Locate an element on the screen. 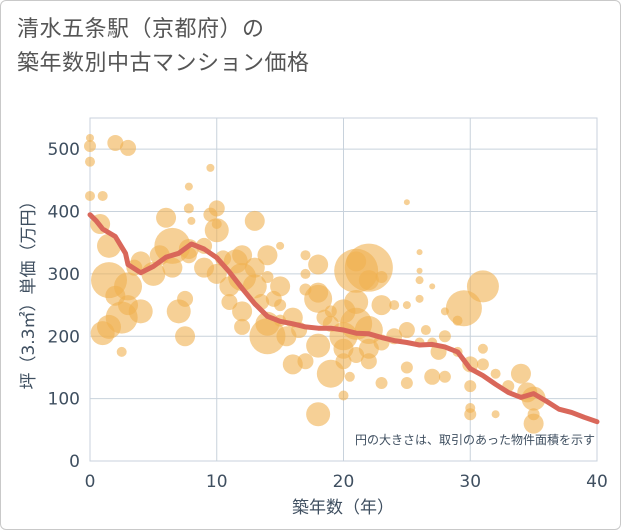  size-annotation: 円の大きさは、取引のあった物件面積を示す is located at coordinates (475, 439).